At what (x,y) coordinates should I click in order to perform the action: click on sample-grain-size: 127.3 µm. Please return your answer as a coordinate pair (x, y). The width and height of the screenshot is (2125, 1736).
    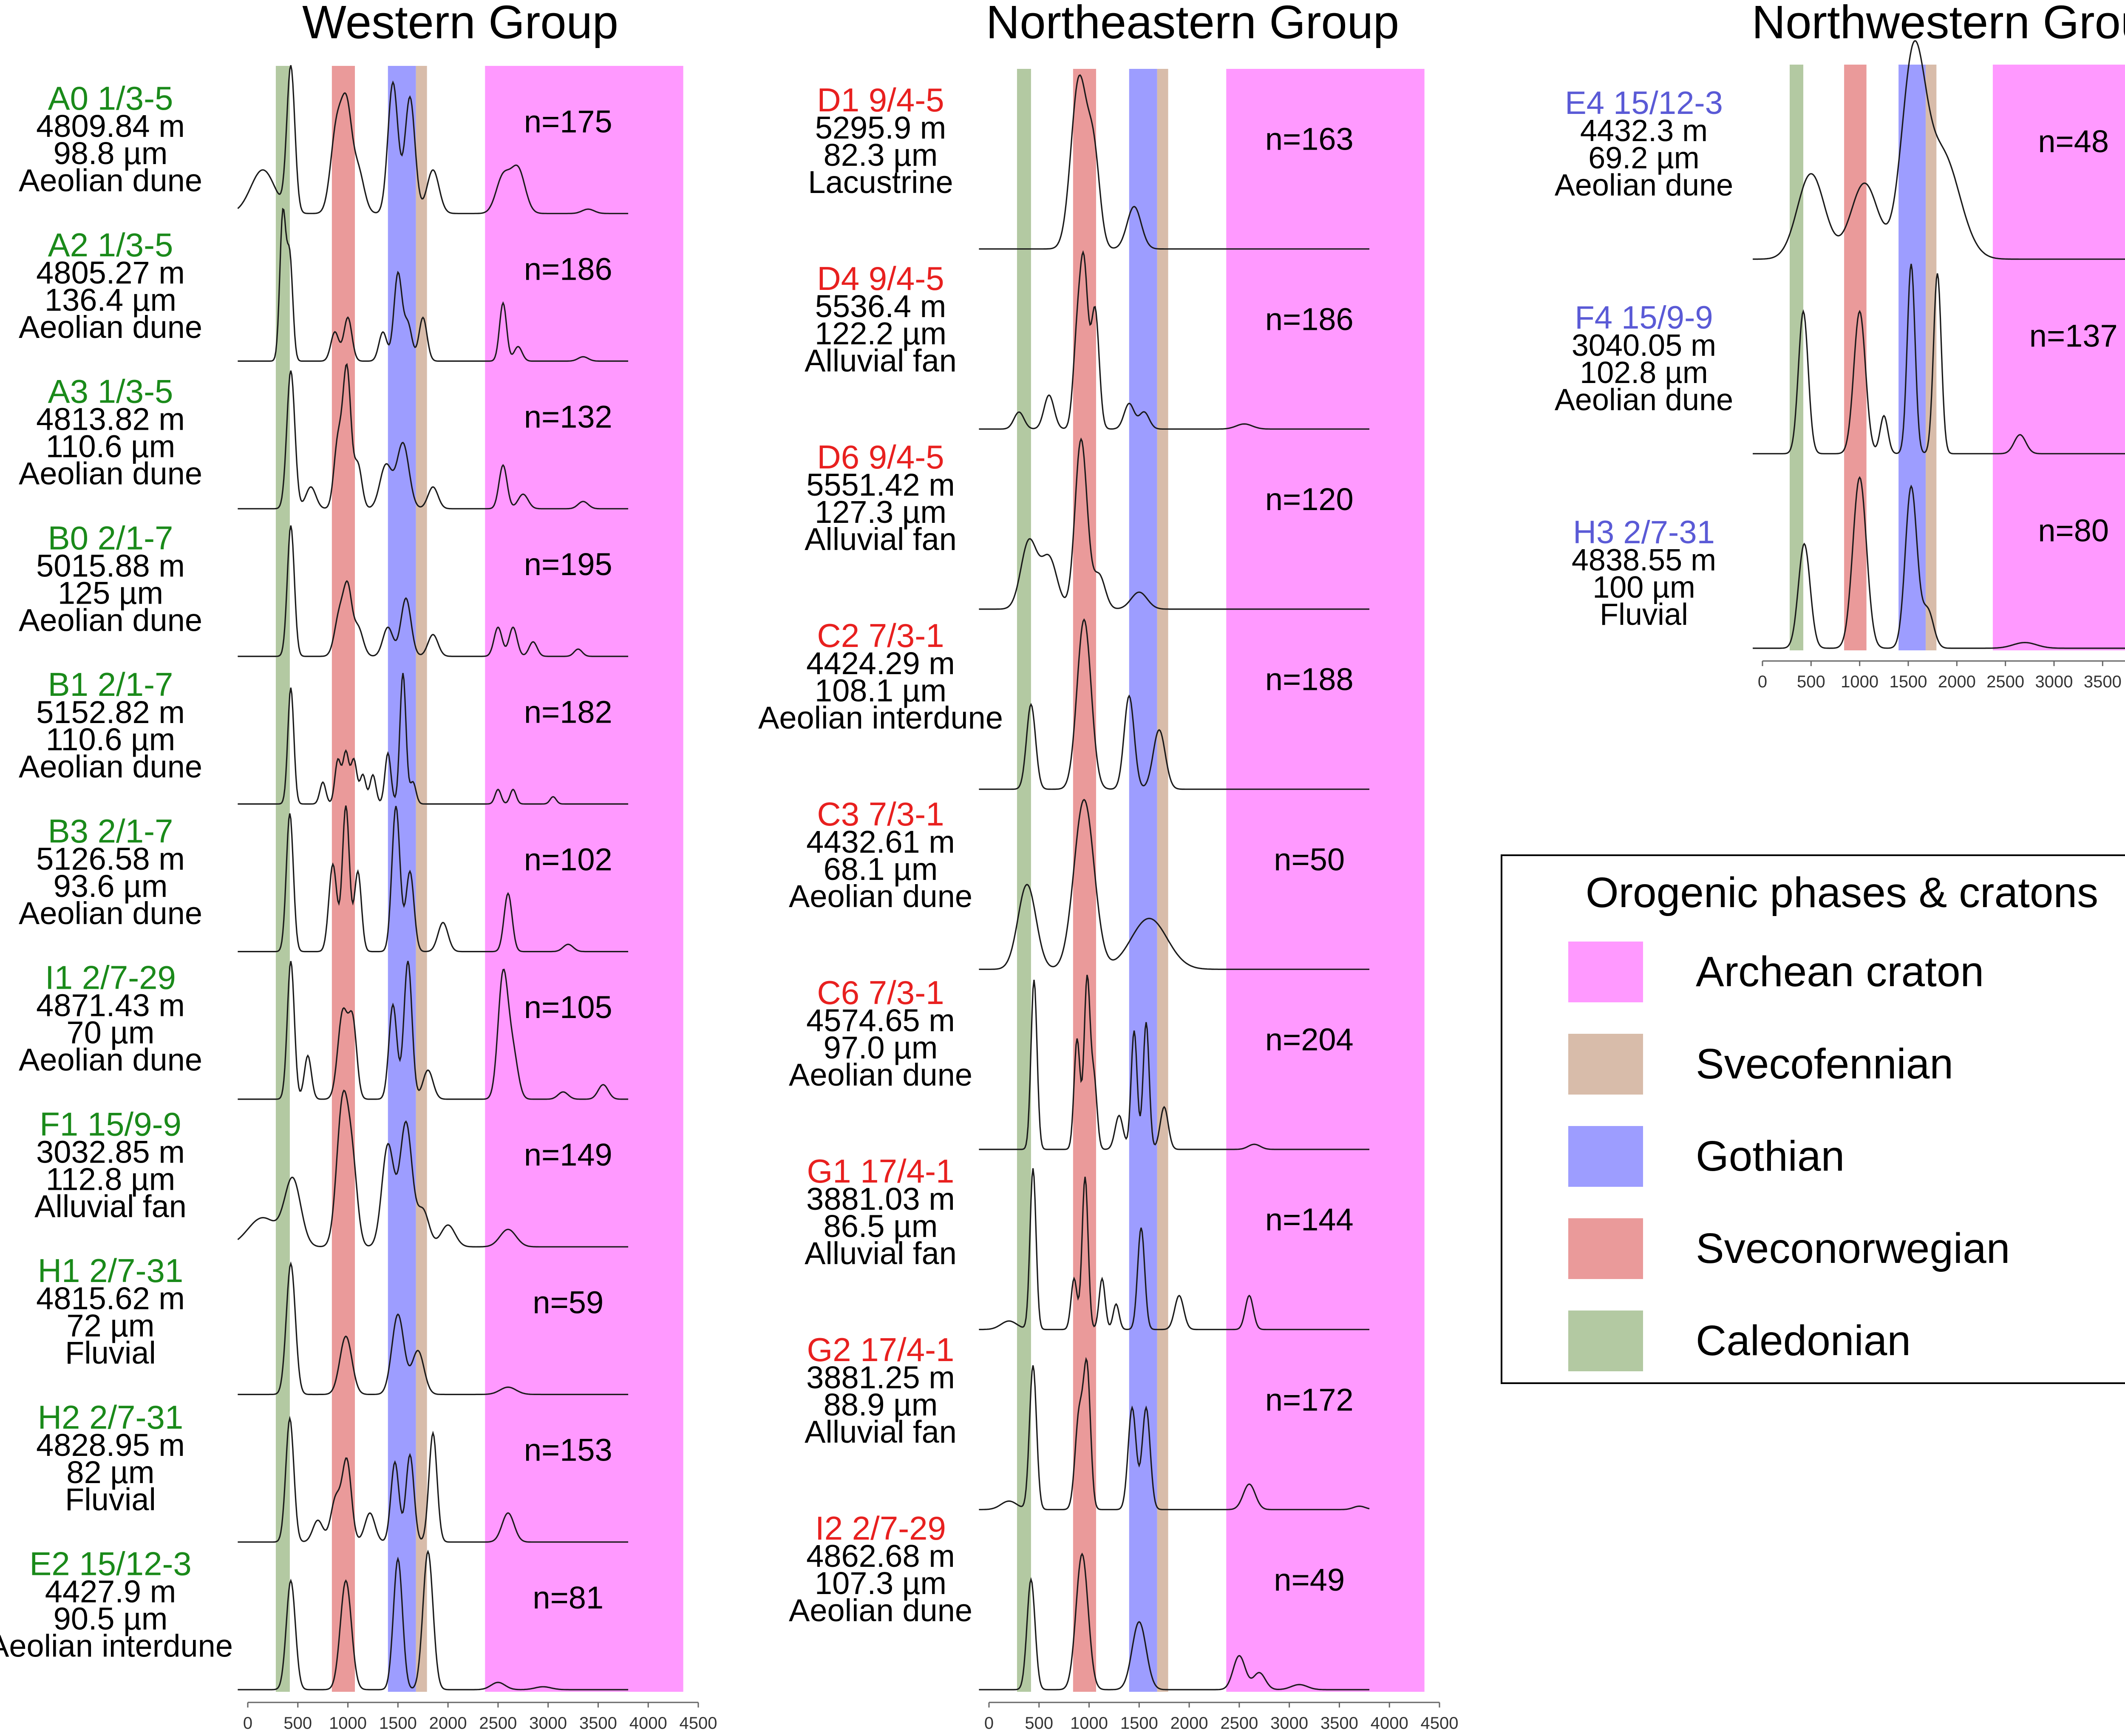
    Looking at the image, I should click on (881, 512).